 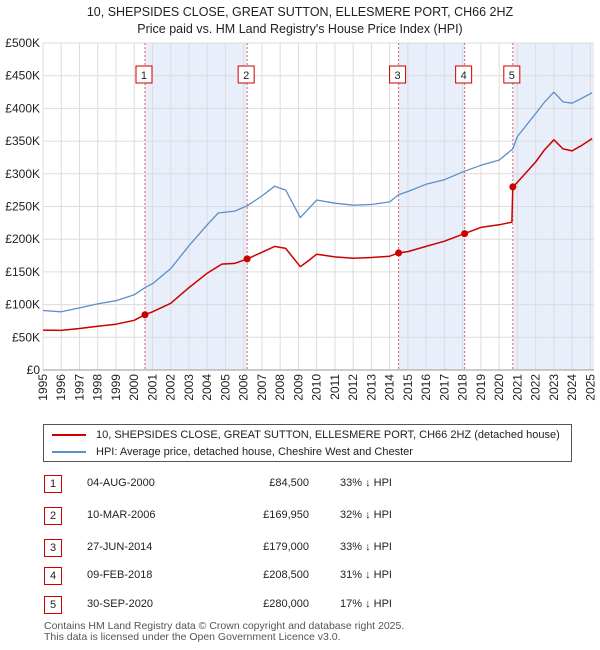 I want to click on x-tick-label: 2010, so click(x=317, y=387).